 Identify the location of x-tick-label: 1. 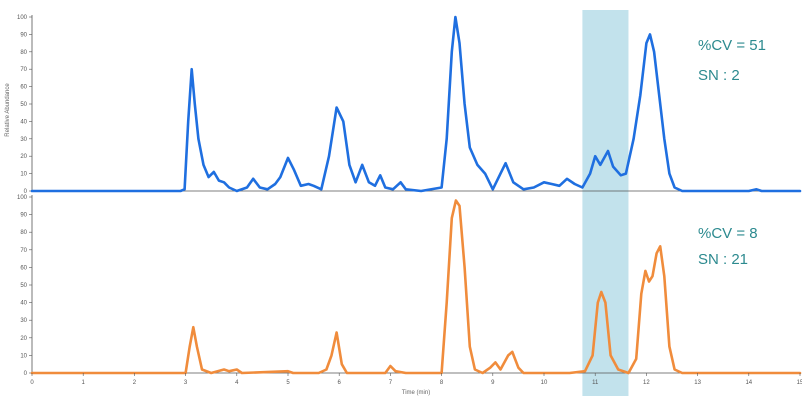
(84, 383).